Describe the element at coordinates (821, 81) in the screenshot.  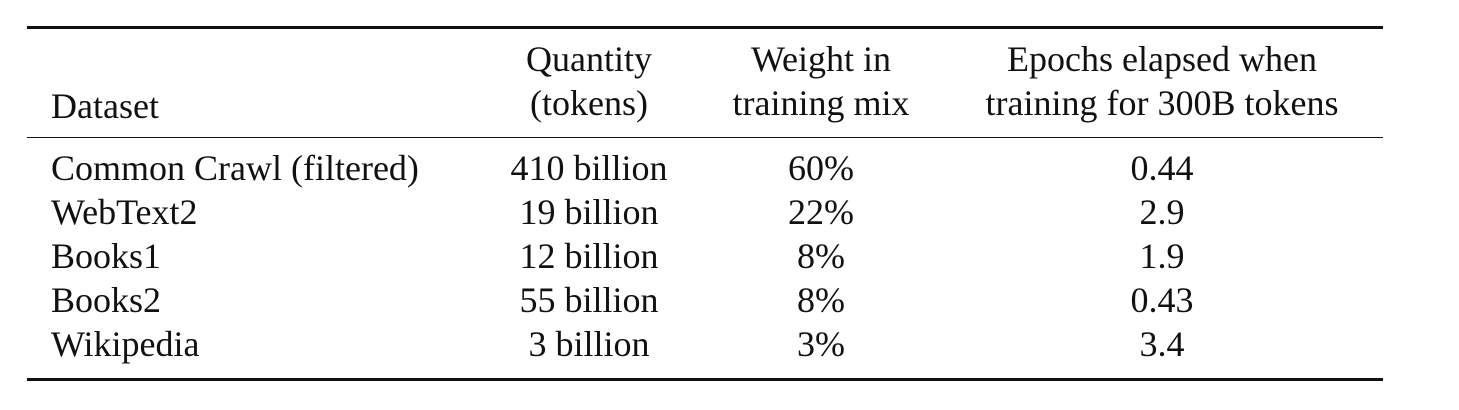
I see `header-weight: Weight in training mix` at that location.